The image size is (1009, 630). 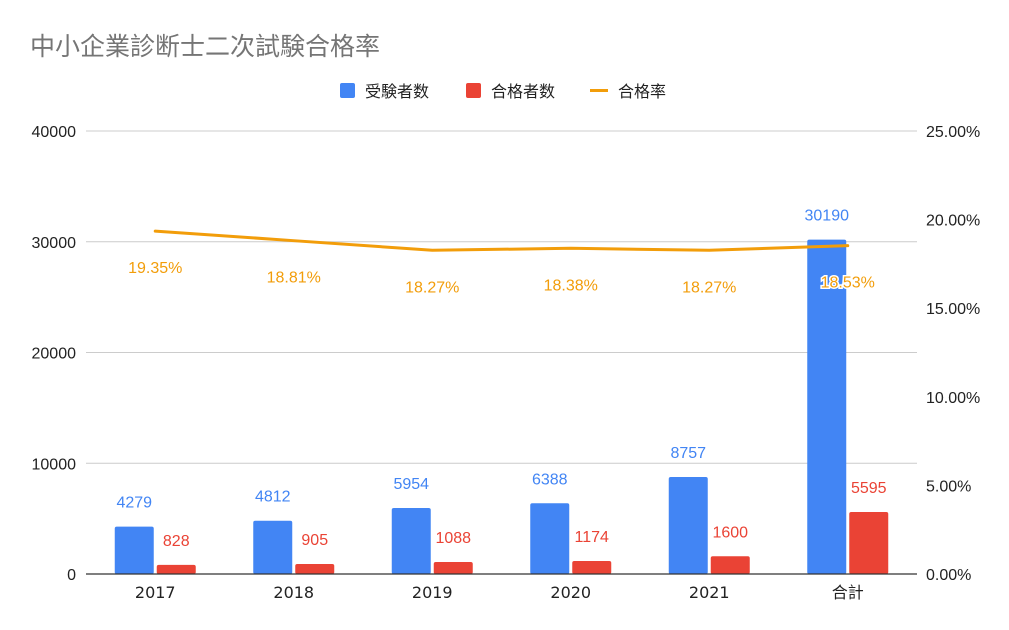 What do you see at coordinates (397, 91) in the screenshot?
I see `legend-label-applicants: 受験者数` at bounding box center [397, 91].